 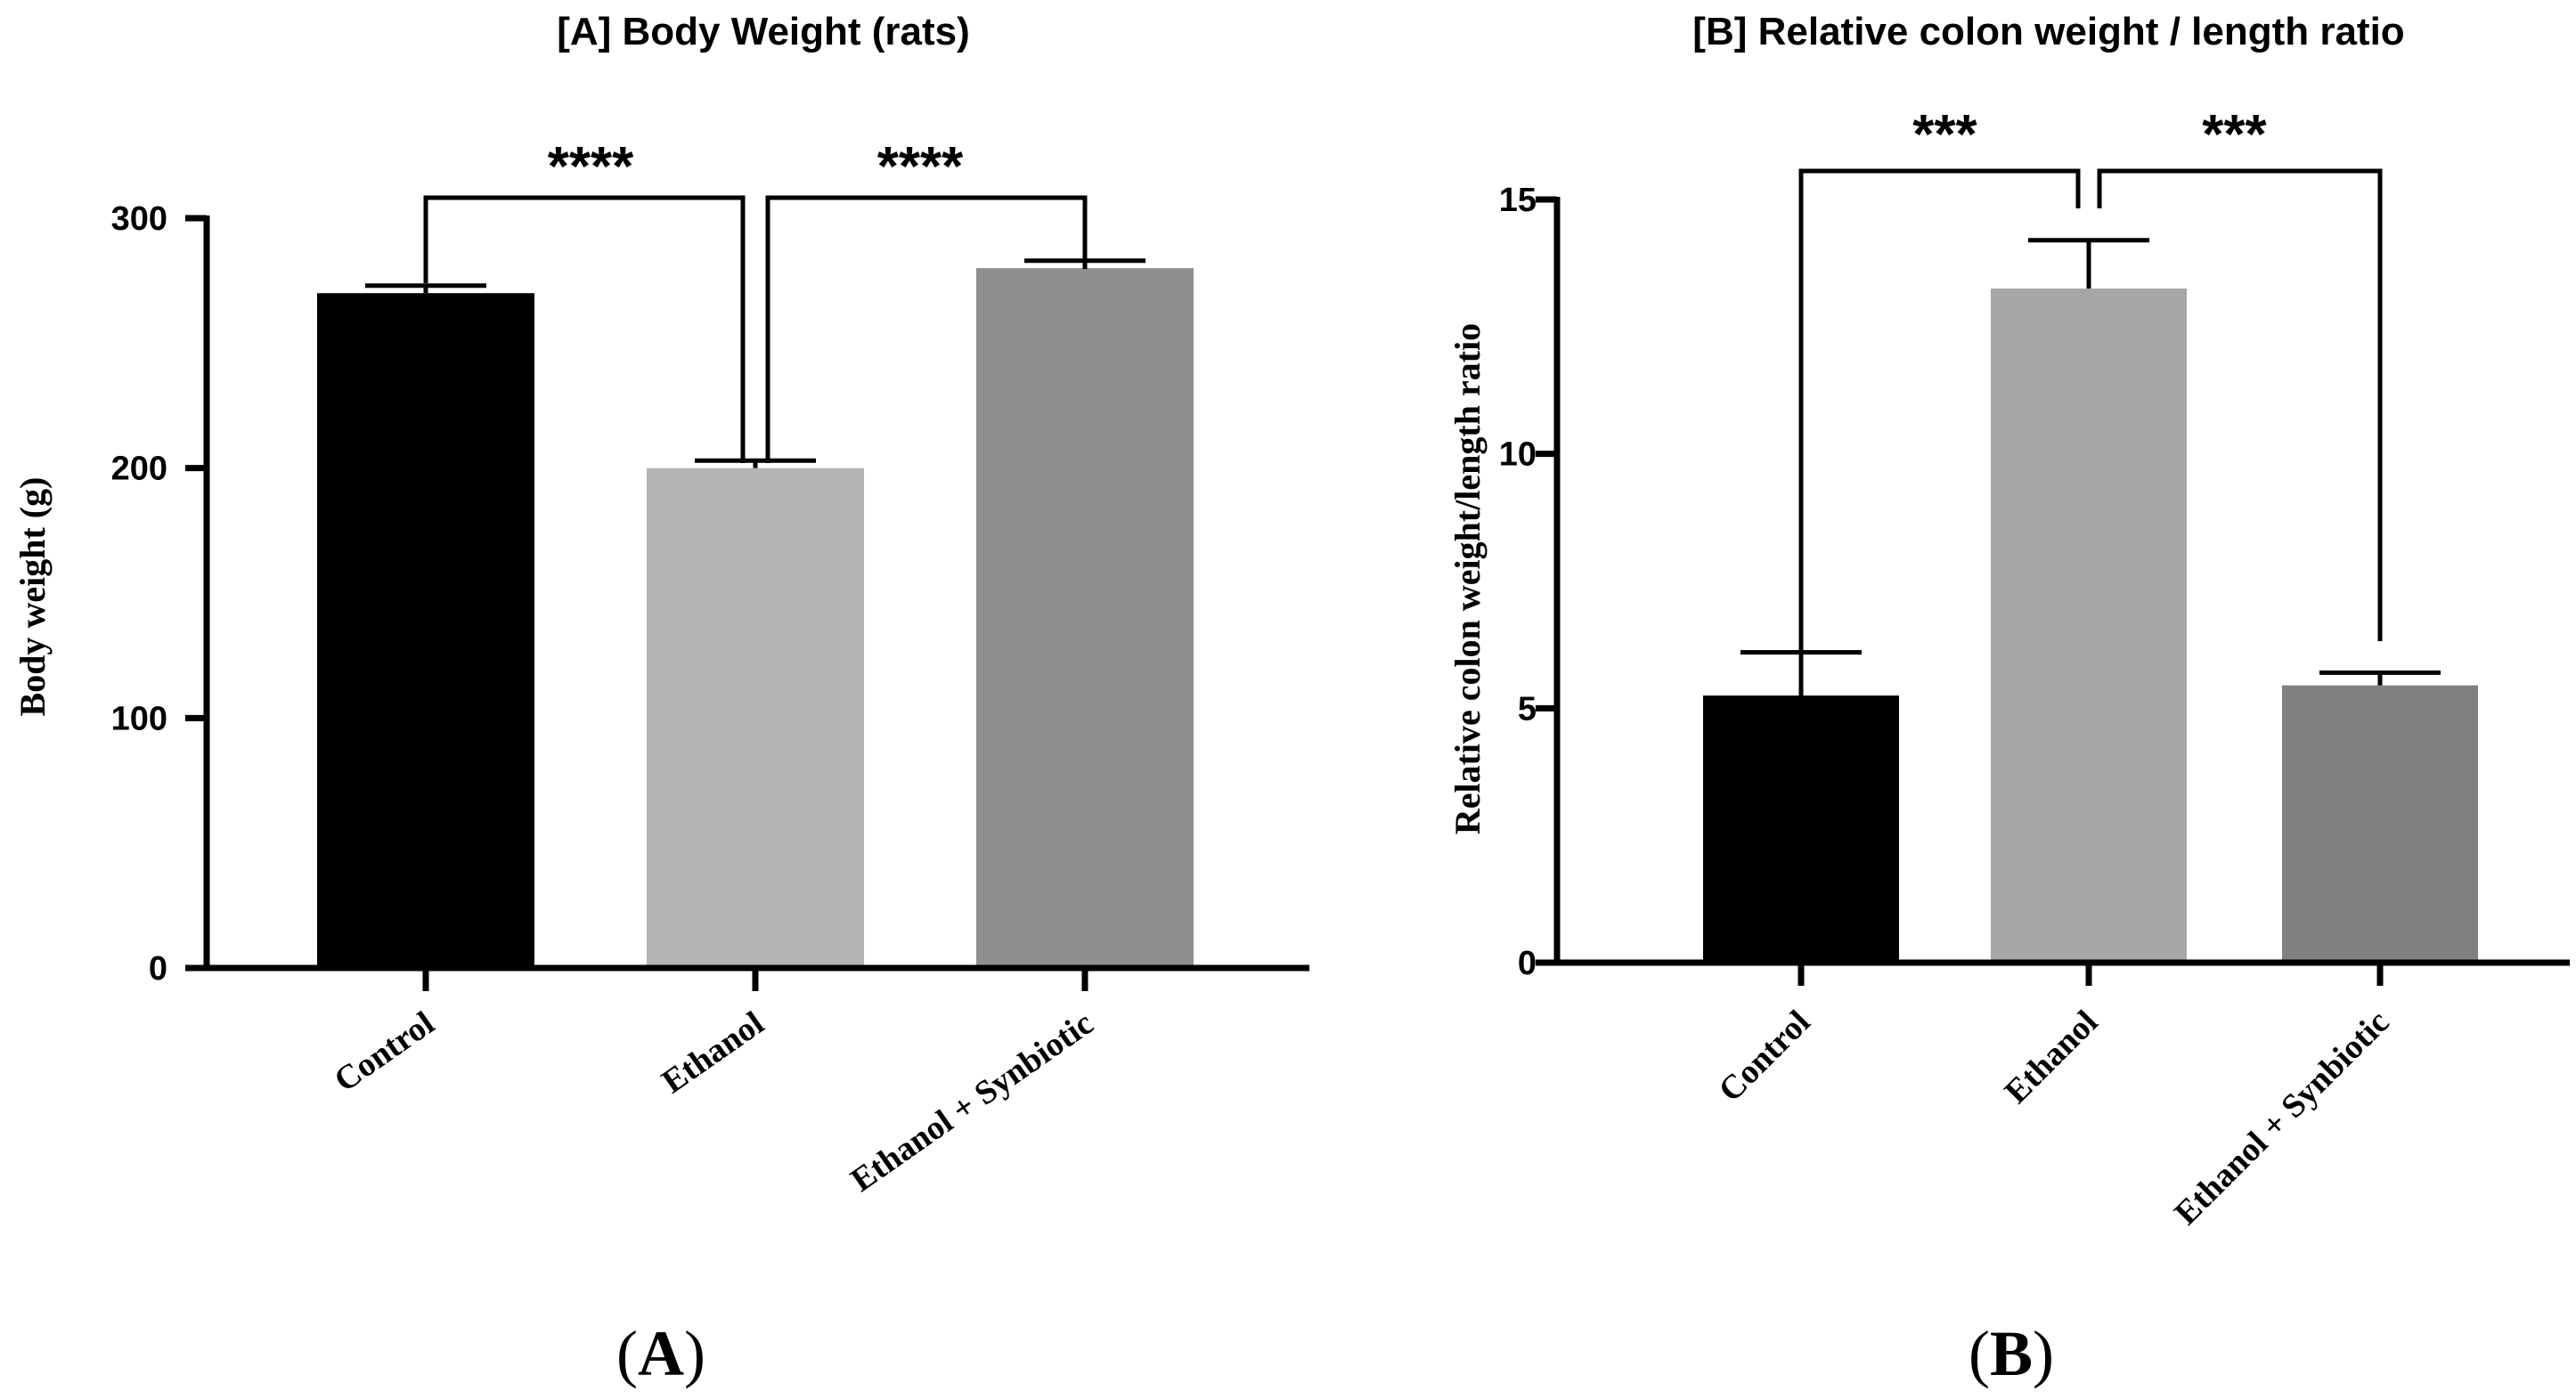 What do you see at coordinates (713, 1053) in the screenshot?
I see `chart-a-x-tick-label-1: Ethanol` at bounding box center [713, 1053].